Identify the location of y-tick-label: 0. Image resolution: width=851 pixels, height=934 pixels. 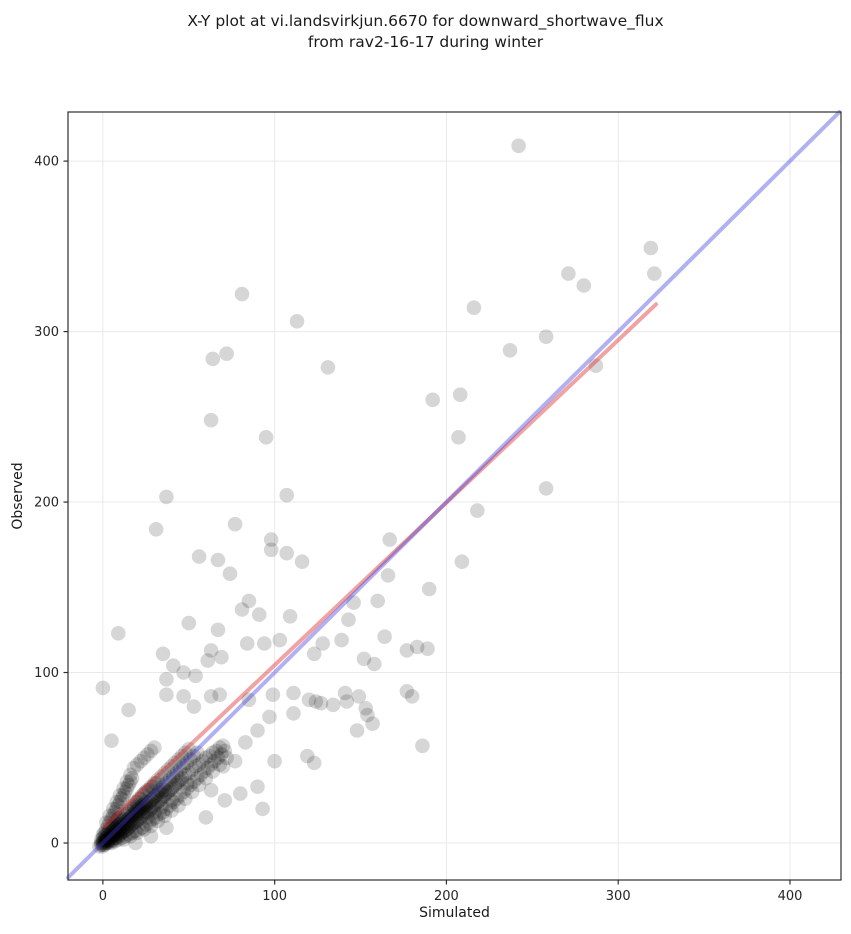
(55, 844).